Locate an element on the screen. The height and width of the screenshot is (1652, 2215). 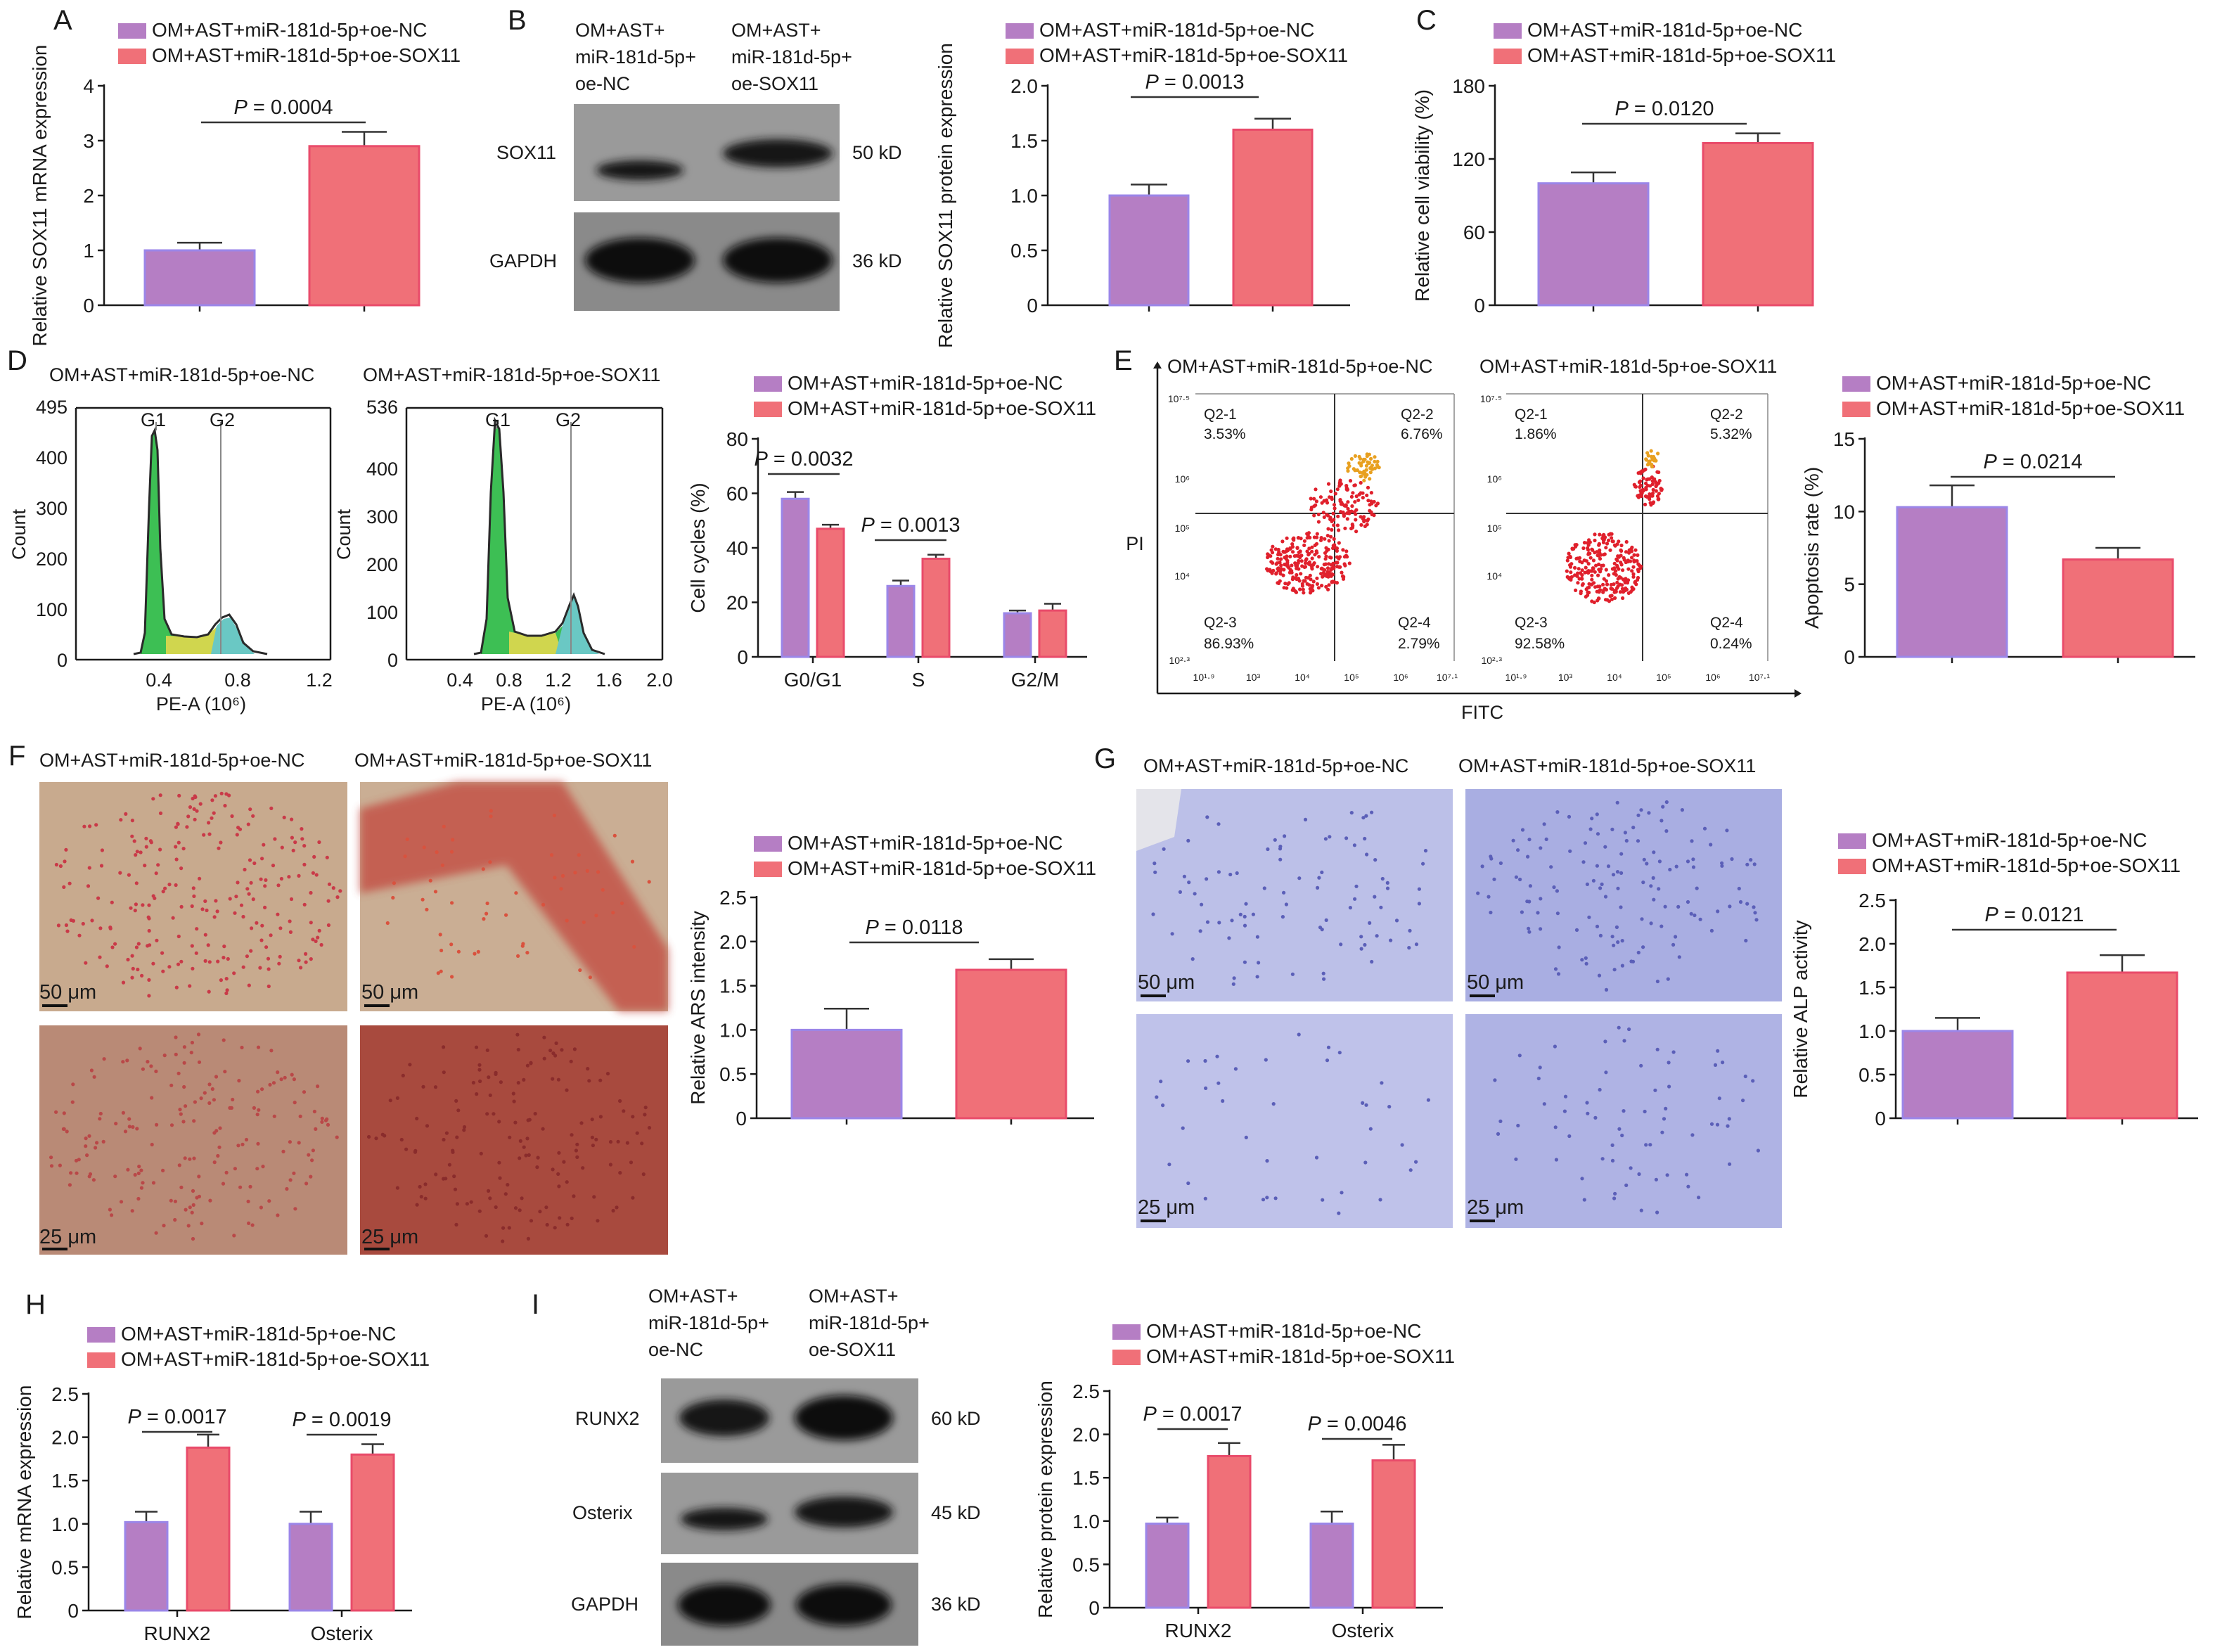
chart-a-legend-label-nc: OM+AST+miR-181d-5p+oe-NC is located at coordinates (289, 30).